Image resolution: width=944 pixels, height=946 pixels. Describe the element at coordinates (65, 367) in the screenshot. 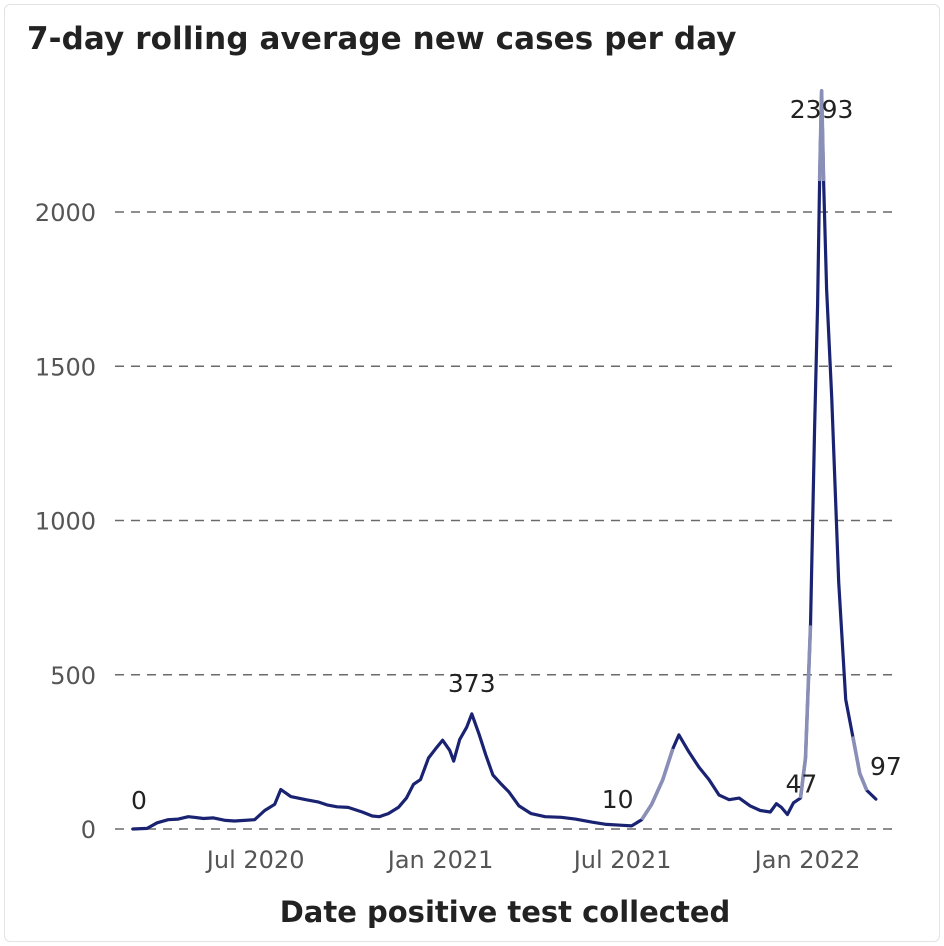

I see `y-tick-label: 1500` at that location.